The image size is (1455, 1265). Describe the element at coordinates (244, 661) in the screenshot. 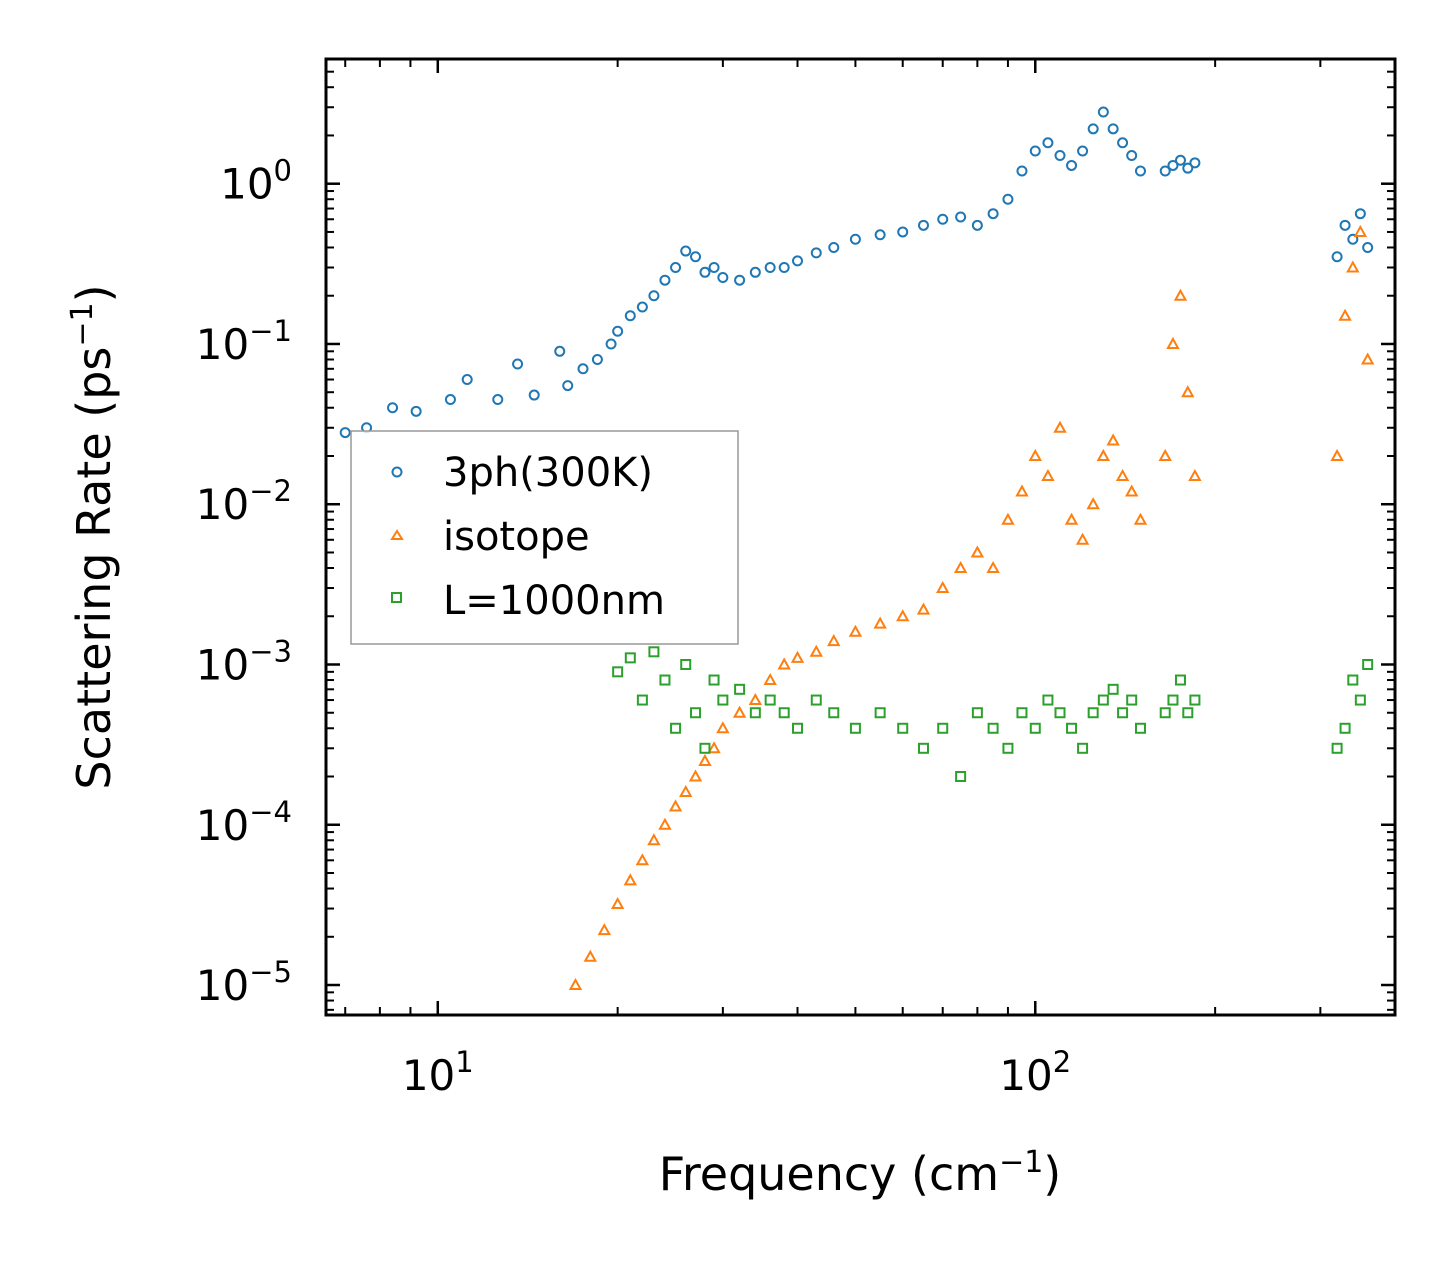

I see `y-tick-label: 10⁻³` at that location.